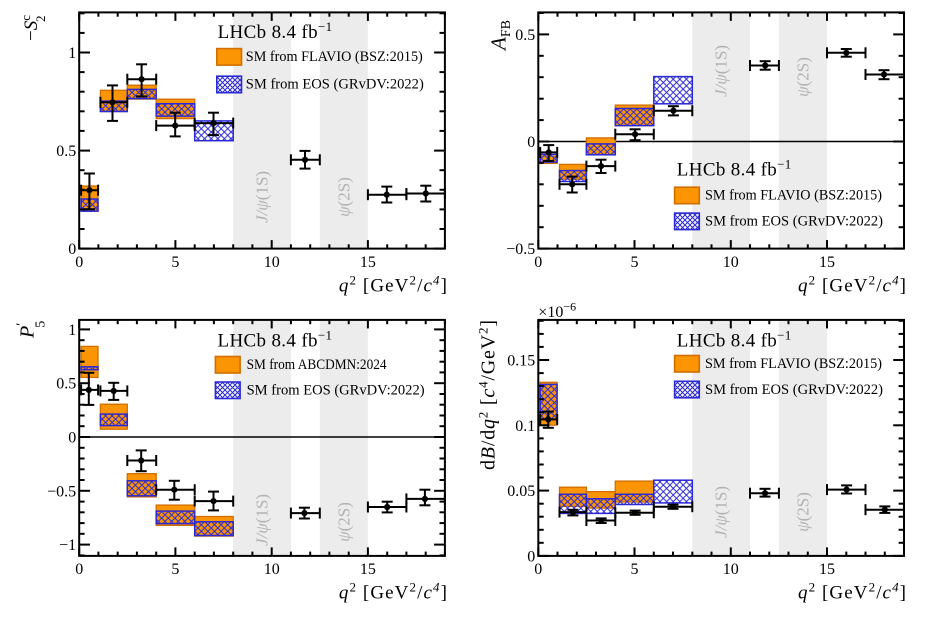 The image size is (949, 622). Describe the element at coordinates (67, 545) in the screenshot. I see `svg-text: −1` at that location.